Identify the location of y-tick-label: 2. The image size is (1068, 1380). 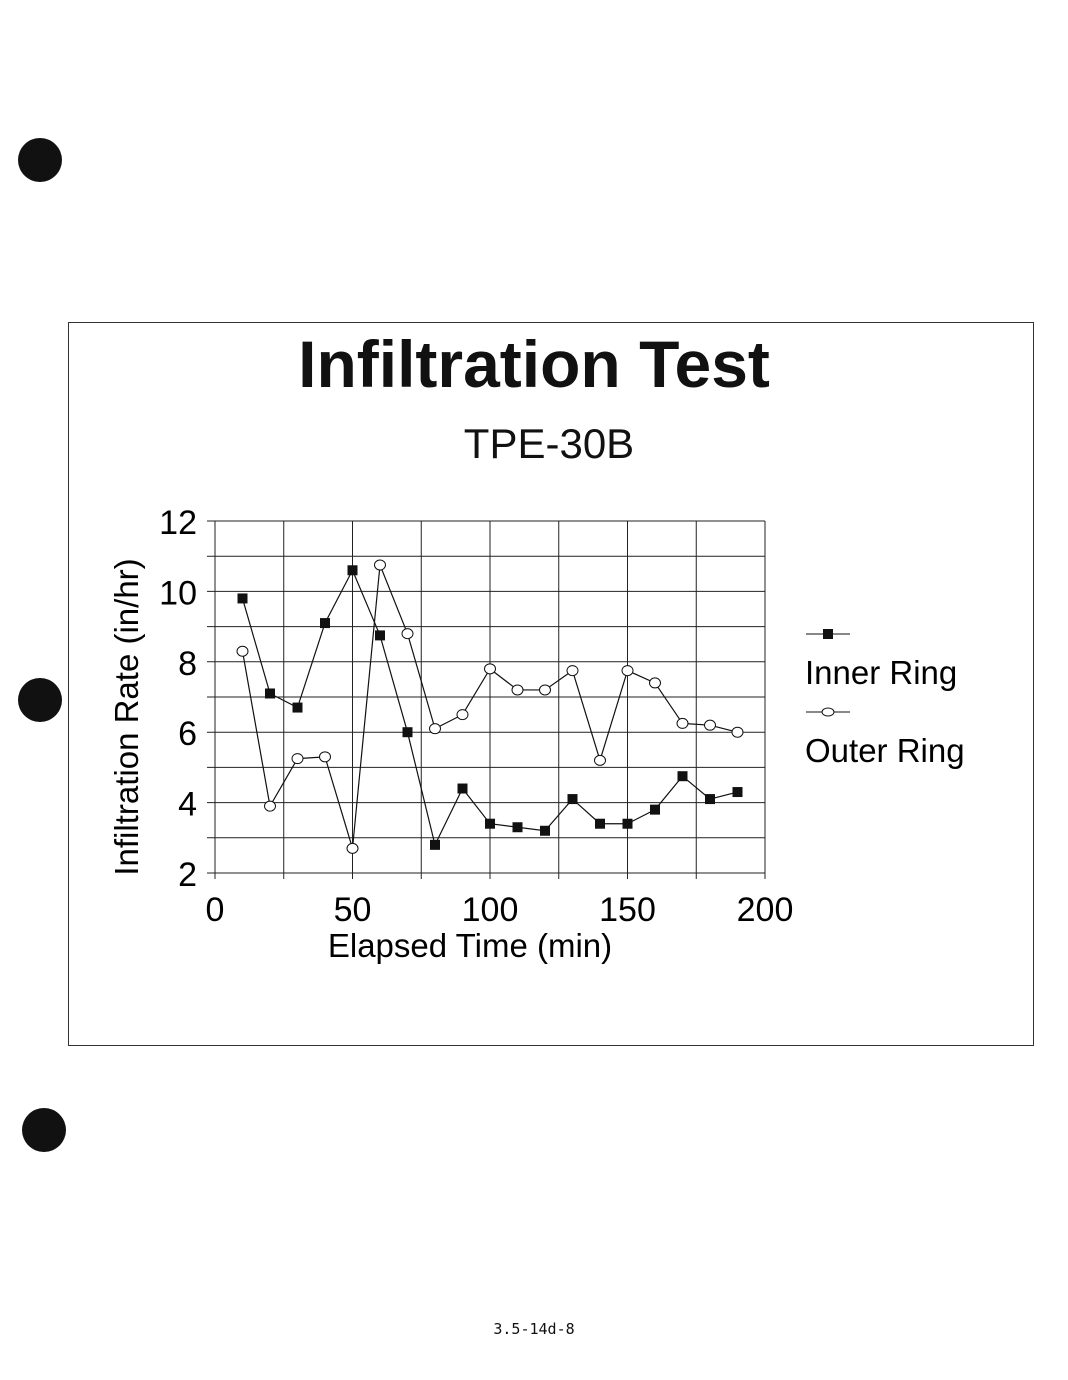
(187, 875).